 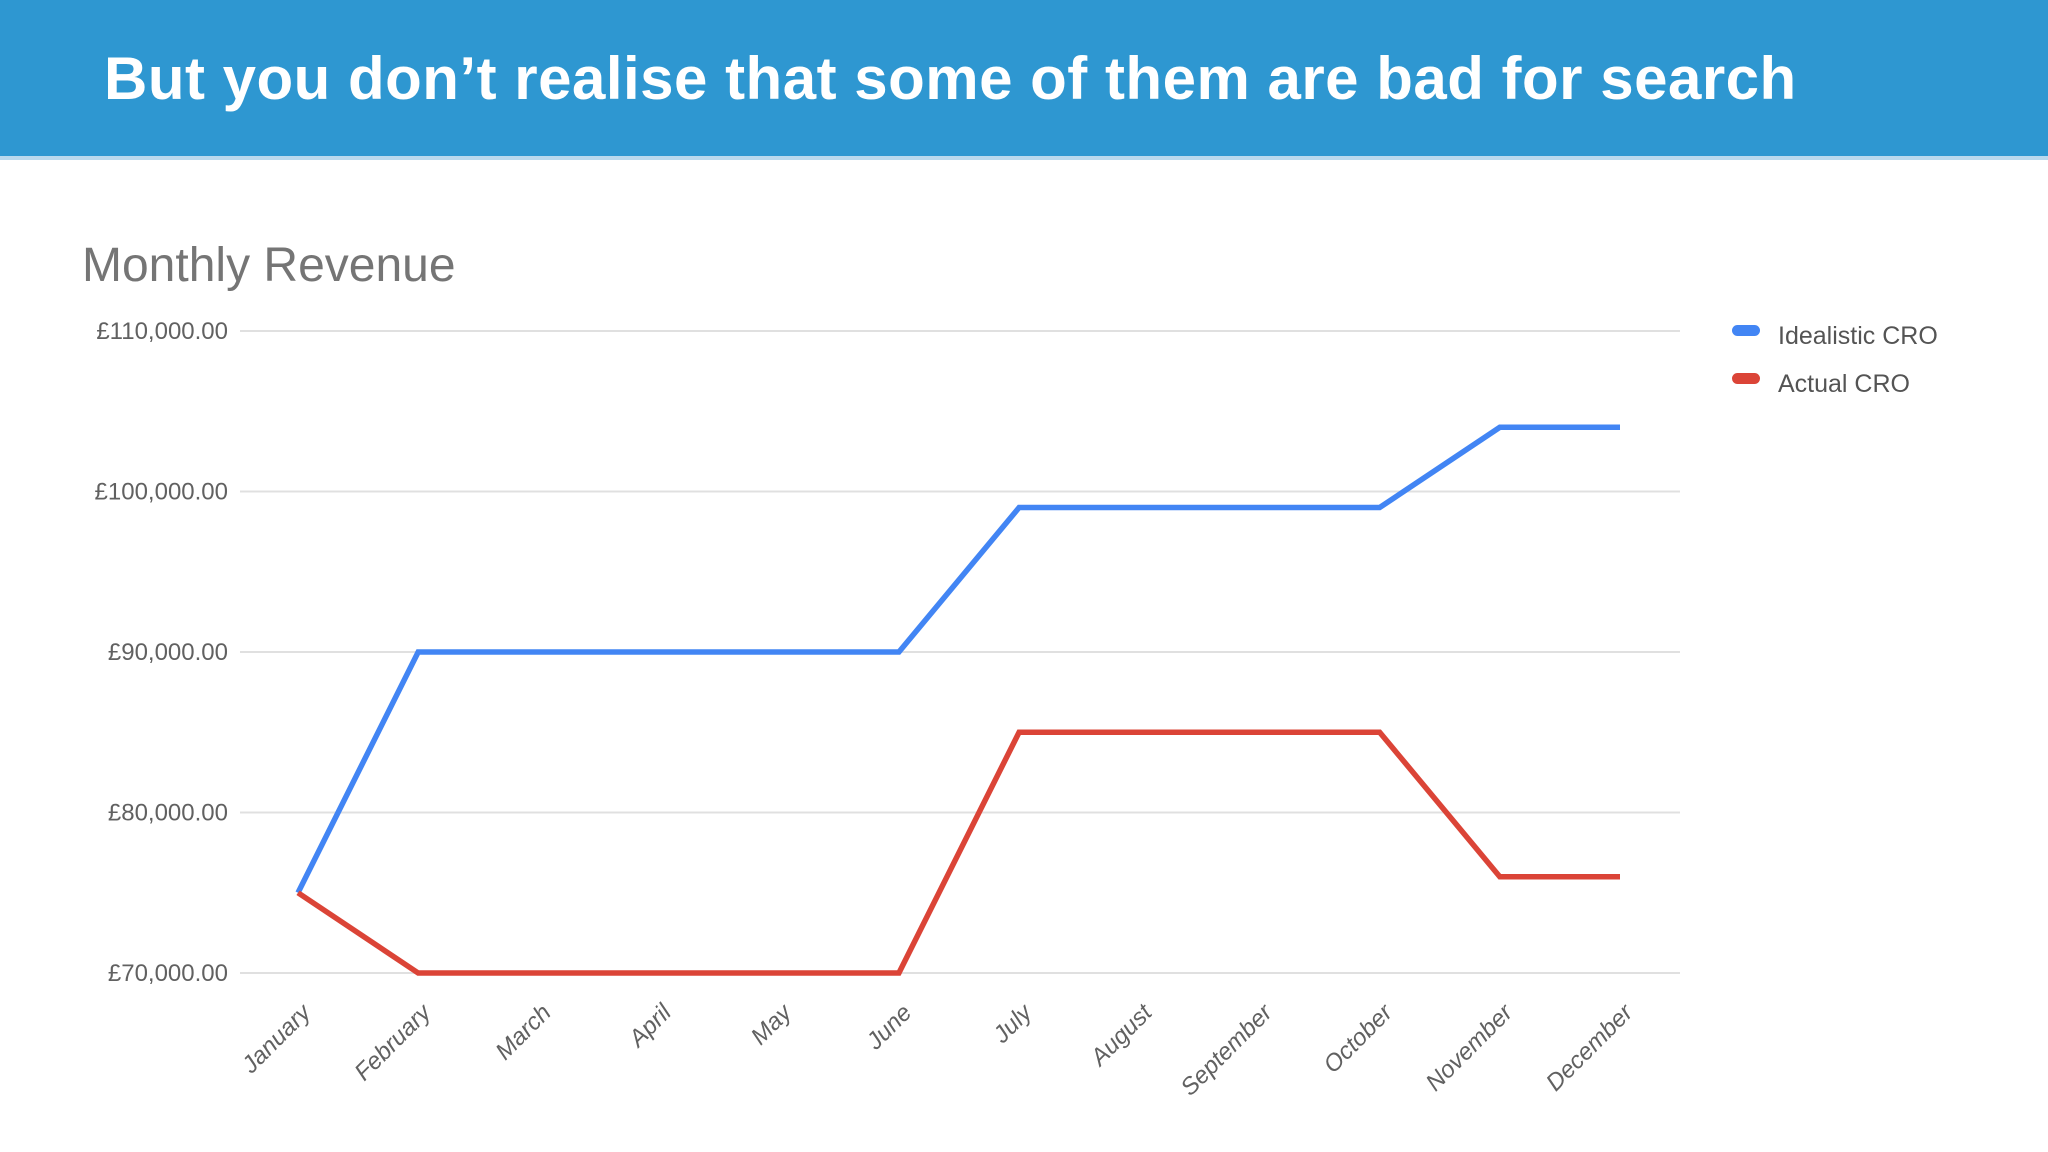 What do you see at coordinates (161, 492) in the screenshot?
I see `y-axis-tick-label: £100,000.00` at bounding box center [161, 492].